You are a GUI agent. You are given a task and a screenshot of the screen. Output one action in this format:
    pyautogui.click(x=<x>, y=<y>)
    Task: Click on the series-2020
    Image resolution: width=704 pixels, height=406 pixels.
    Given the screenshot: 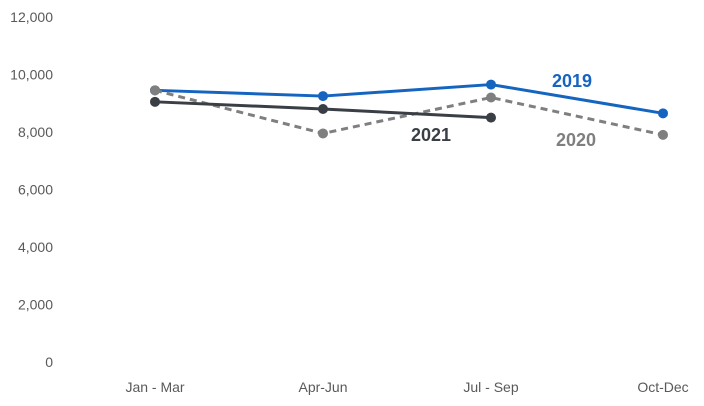 What is the action you would take?
    pyautogui.click(x=409, y=112)
    